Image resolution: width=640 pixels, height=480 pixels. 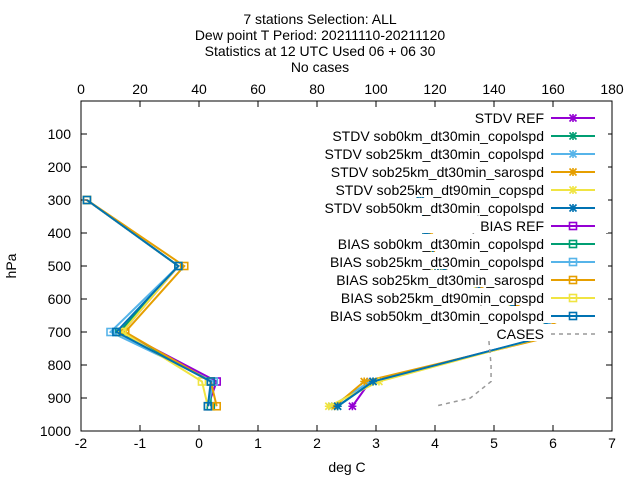 I want to click on x-tick-label: 0, so click(x=199, y=443).